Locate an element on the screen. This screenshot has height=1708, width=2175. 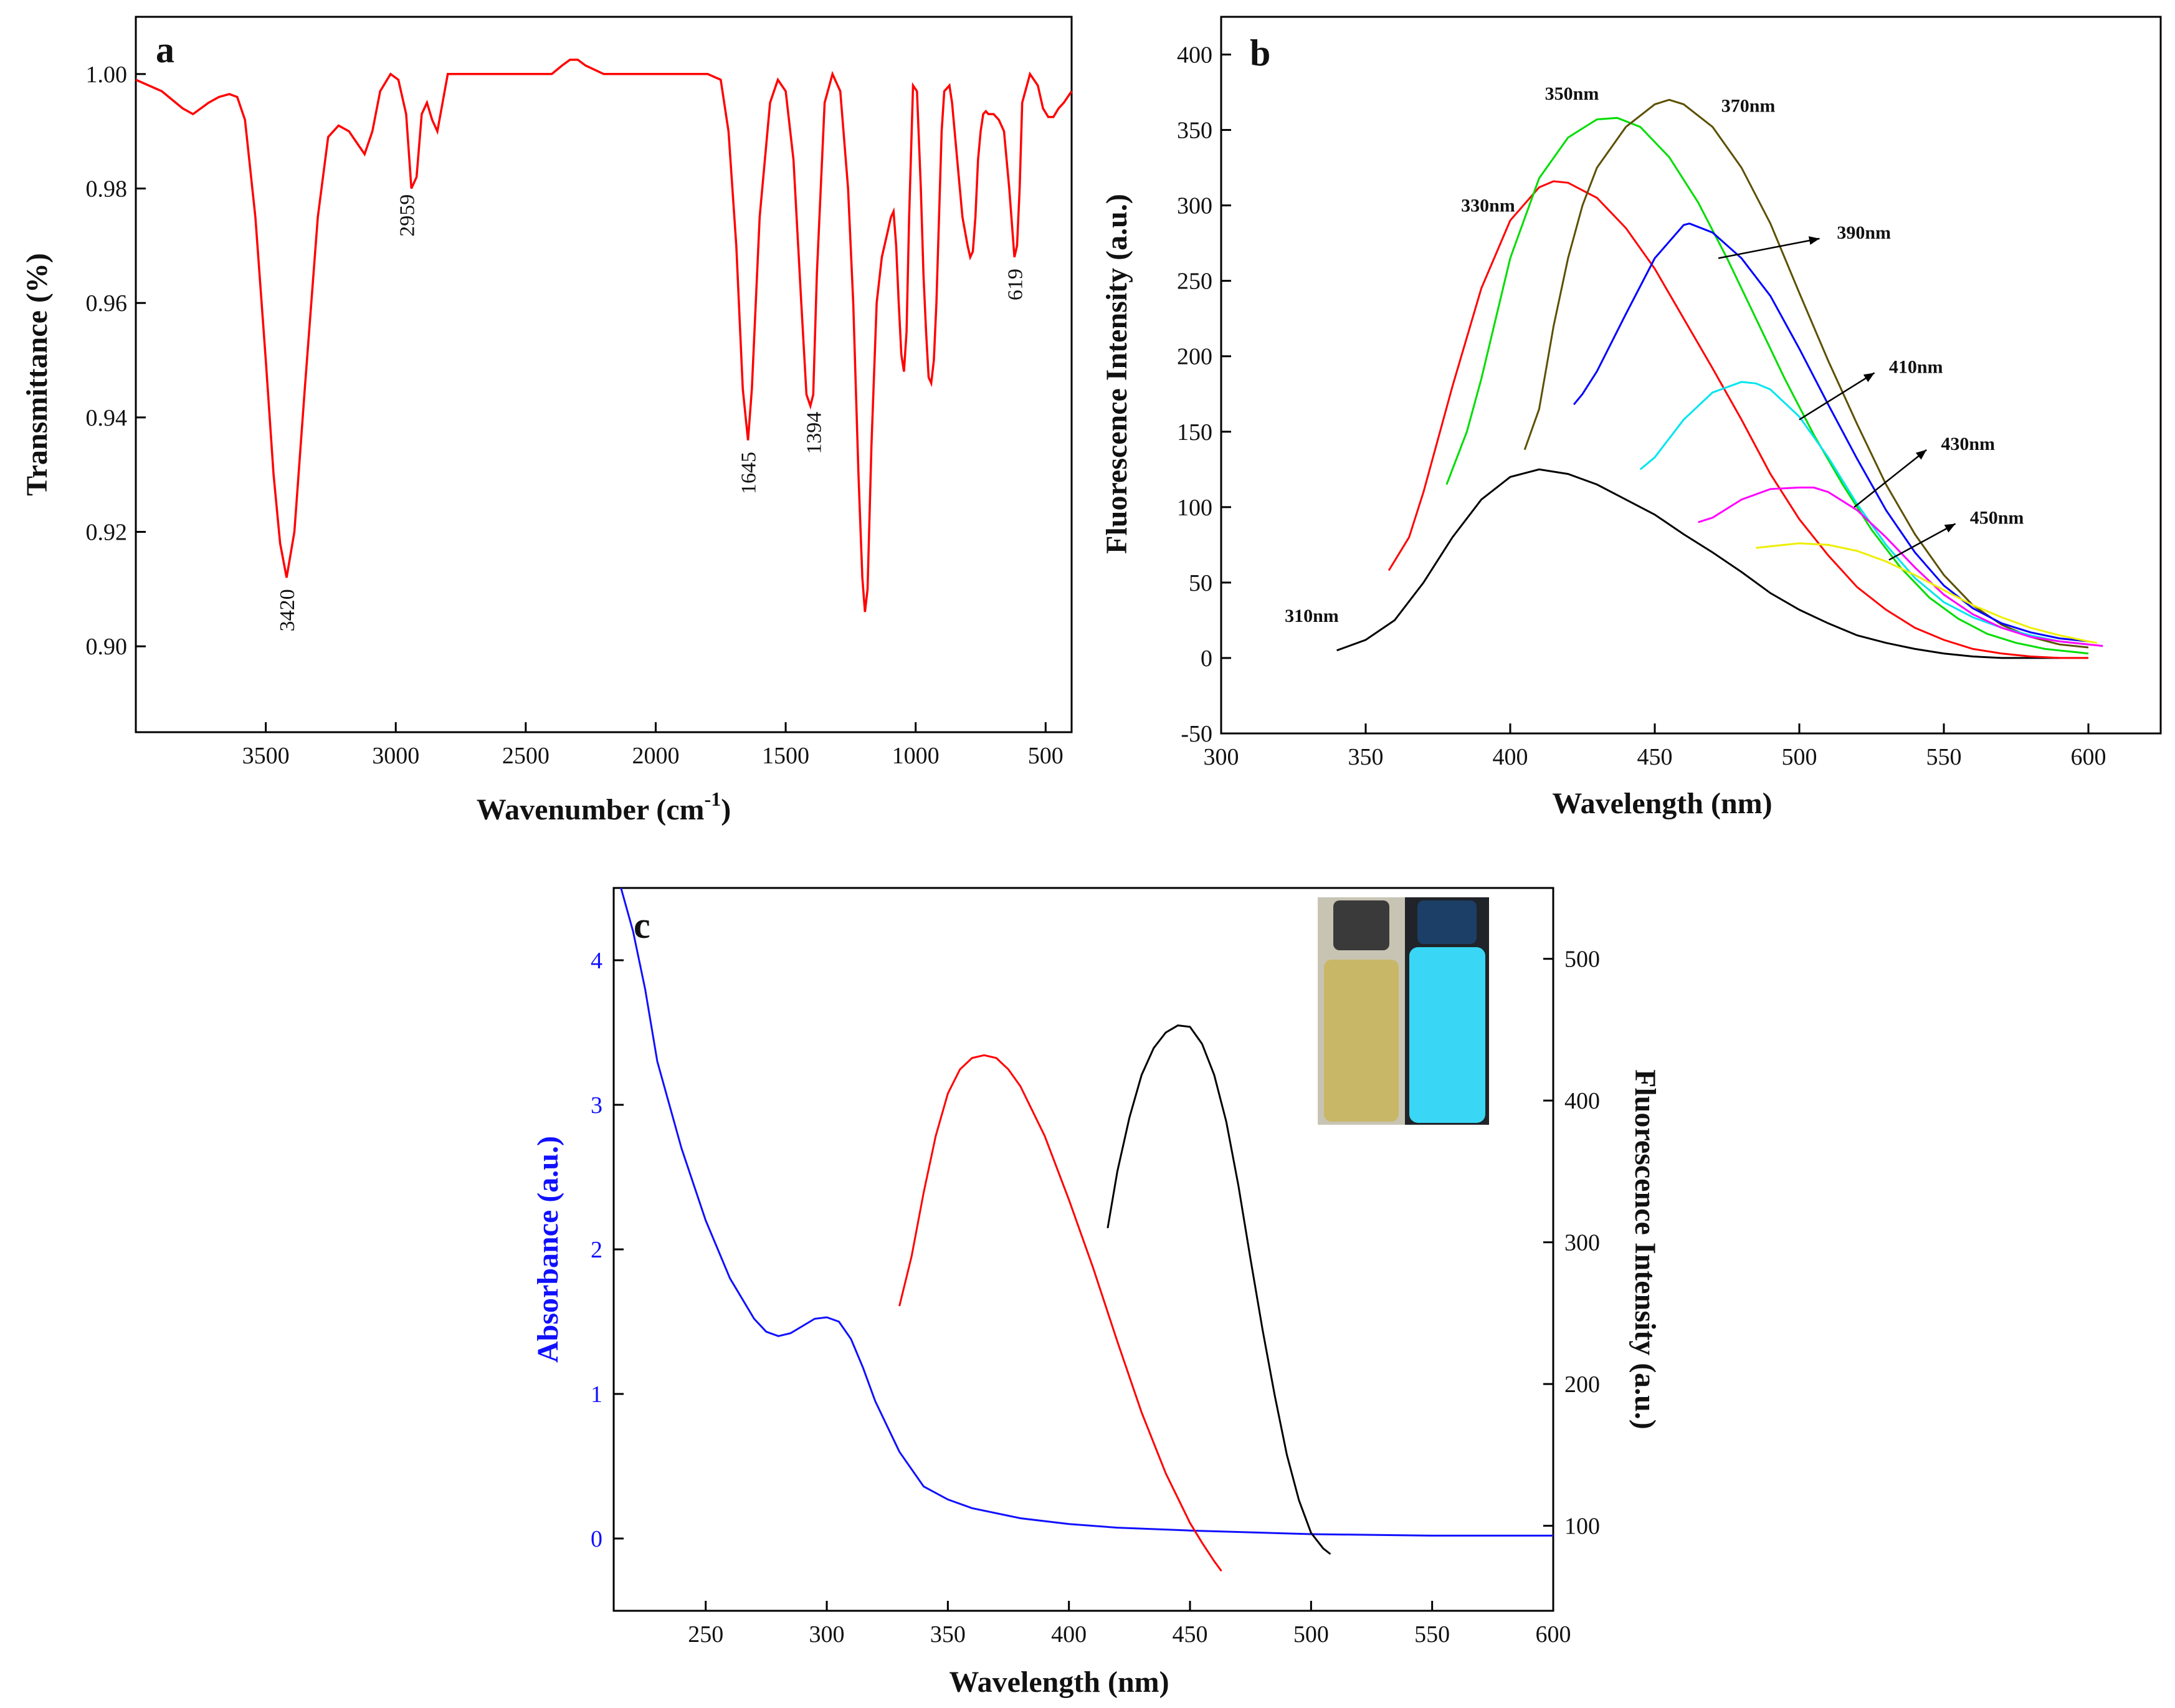
panel-a-y-axis-title: Transmittance (%) is located at coordinates (37, 375).